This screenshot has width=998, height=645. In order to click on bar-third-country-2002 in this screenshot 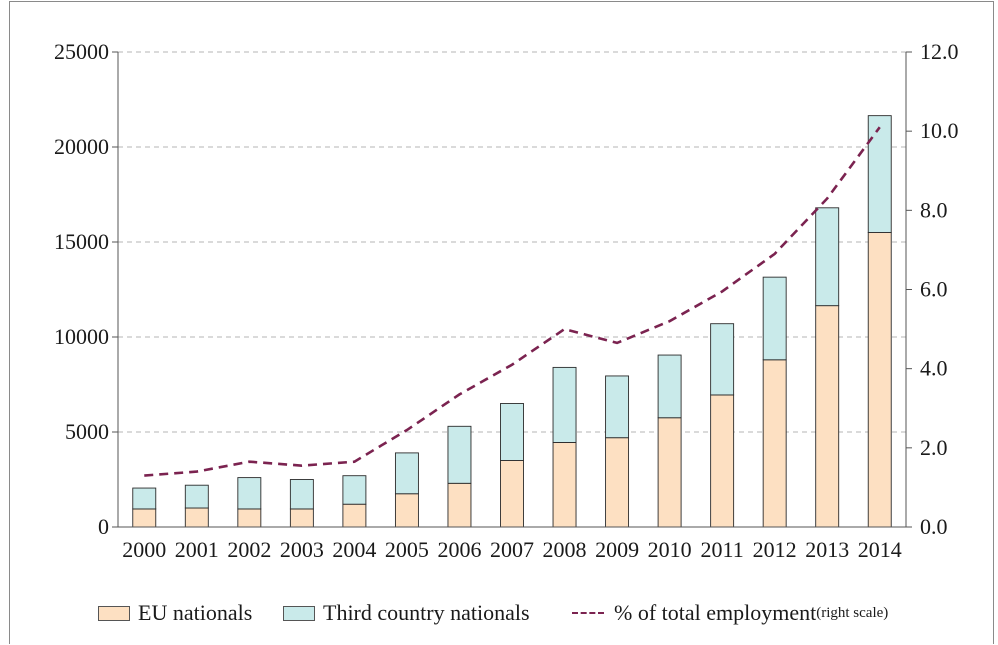, I will do `click(249, 493)`.